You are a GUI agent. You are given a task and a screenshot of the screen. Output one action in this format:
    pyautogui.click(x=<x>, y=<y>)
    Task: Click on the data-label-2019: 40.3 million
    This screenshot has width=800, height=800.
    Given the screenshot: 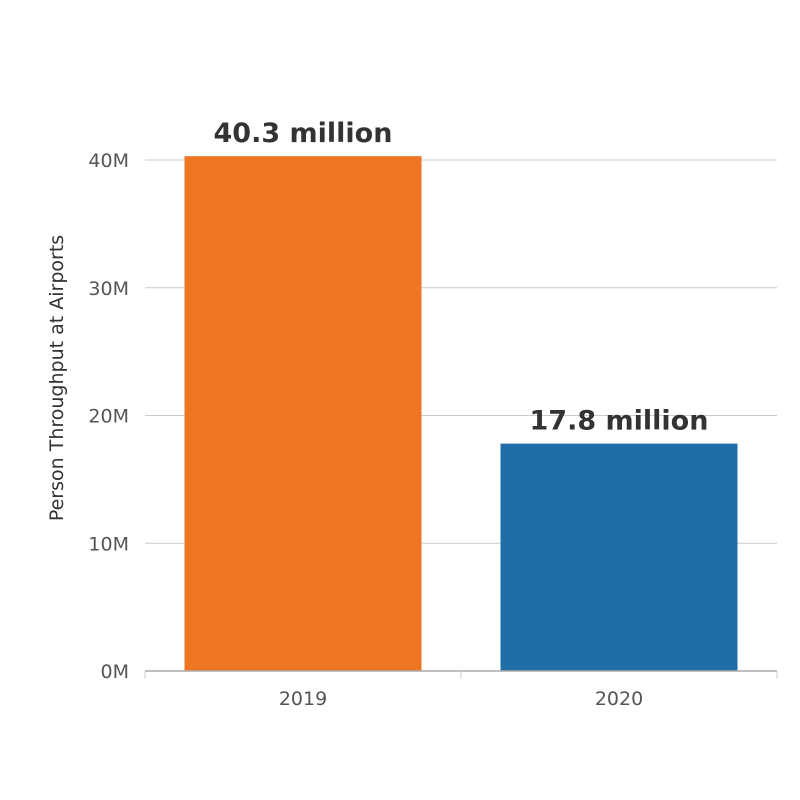 What is the action you would take?
    pyautogui.click(x=303, y=133)
    